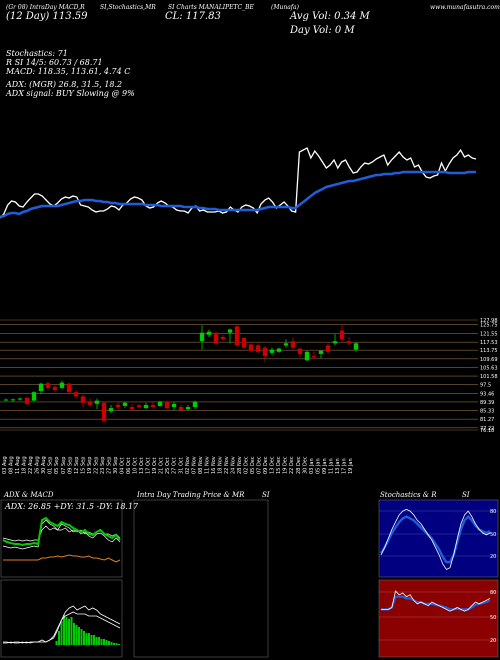  Describe the element at coordinates (96, 465) in the screenshot. I see `x-tick-label: 22 Sep` at that location.